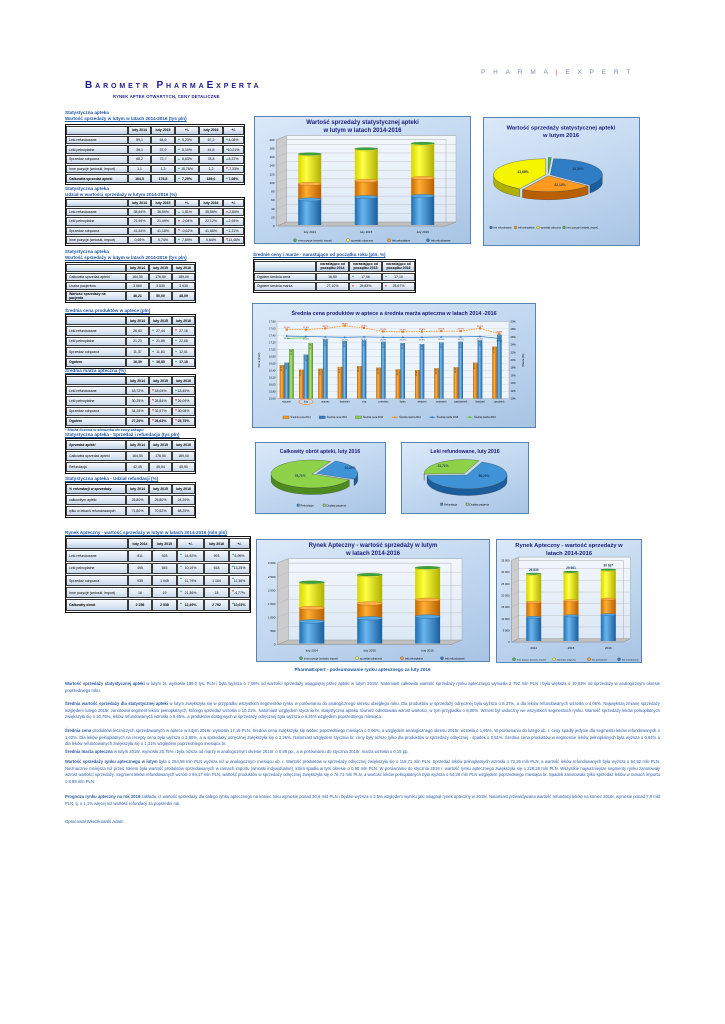 This screenshot has height=1024, width=725. I want to click on svg-text: Średnia marża 2016, so click(485, 417).